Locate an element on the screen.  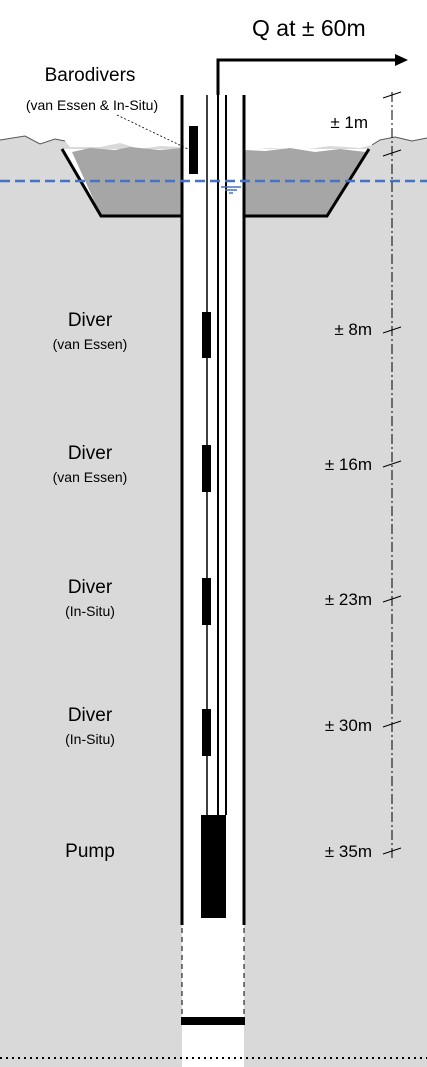
diver-1-sublabel: (van Essen) is located at coordinates (90, 344).